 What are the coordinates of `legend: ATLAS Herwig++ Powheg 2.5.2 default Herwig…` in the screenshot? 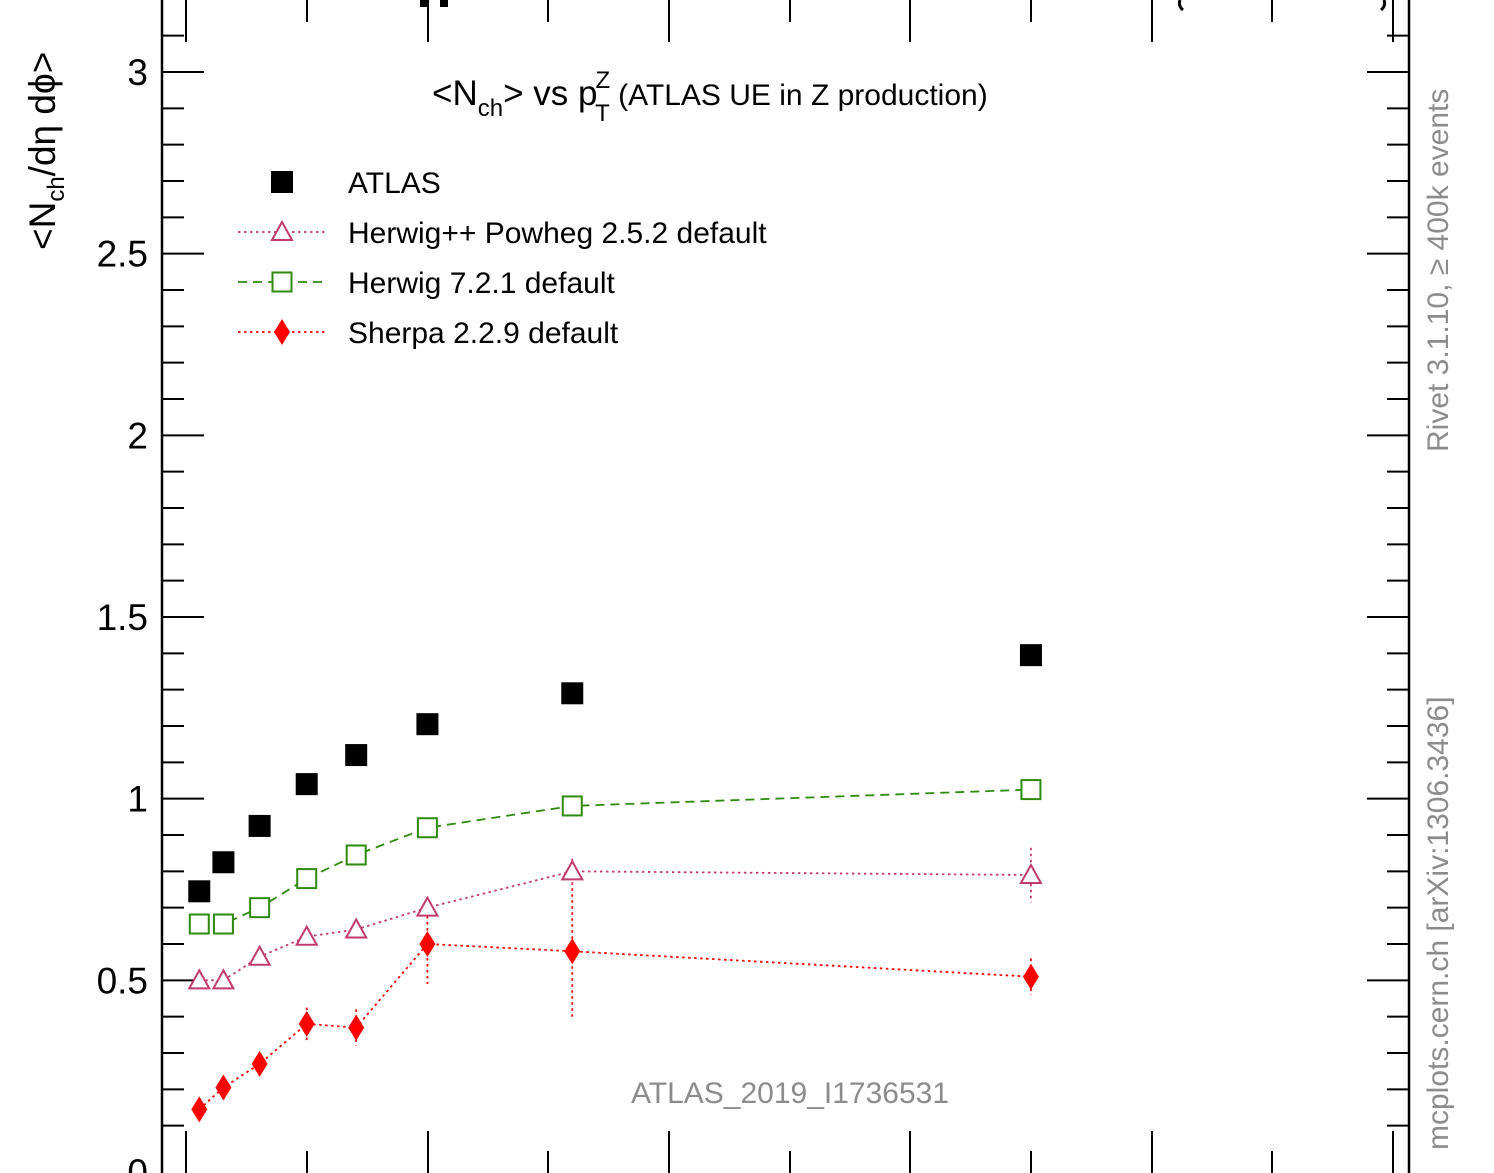 It's located at (502, 258).